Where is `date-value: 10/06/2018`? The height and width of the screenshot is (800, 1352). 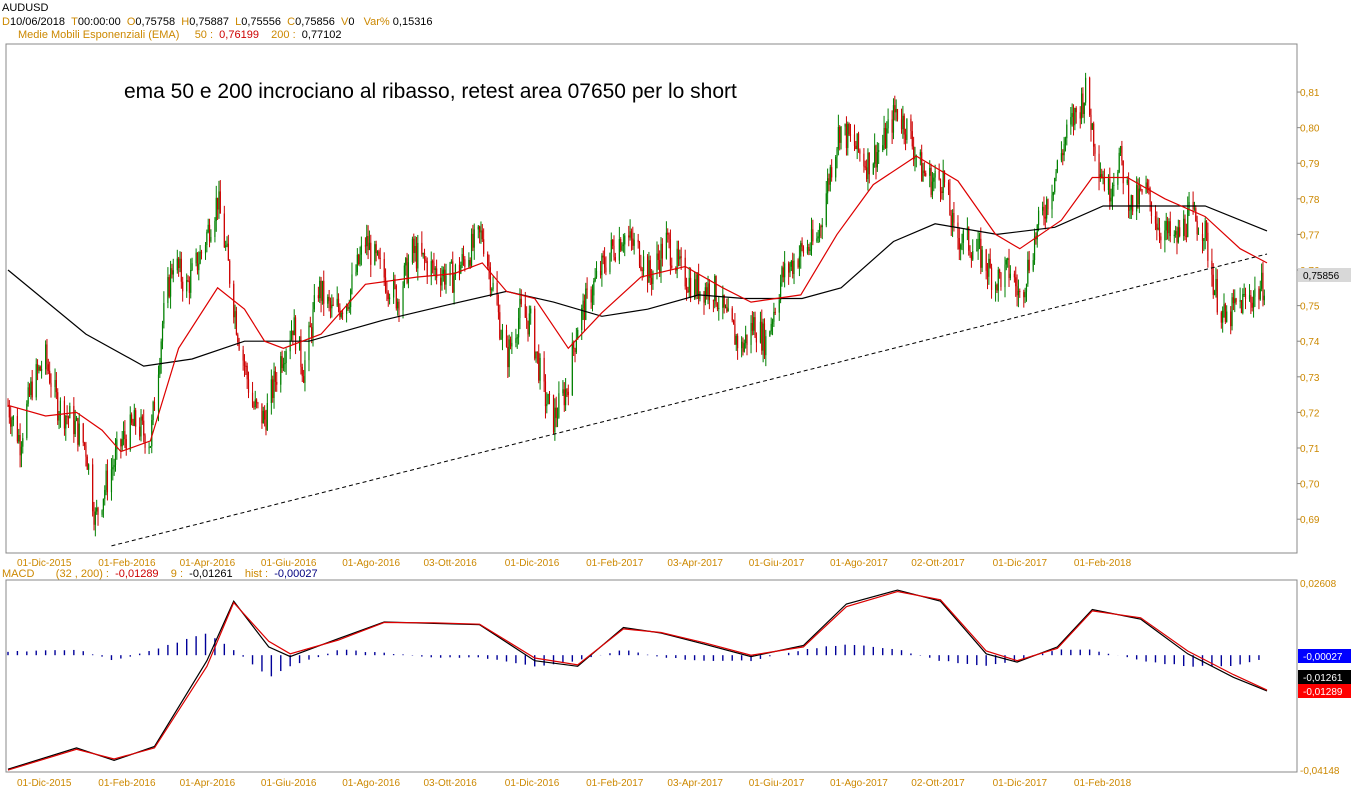 date-value: 10/06/2018 is located at coordinates (37, 22).